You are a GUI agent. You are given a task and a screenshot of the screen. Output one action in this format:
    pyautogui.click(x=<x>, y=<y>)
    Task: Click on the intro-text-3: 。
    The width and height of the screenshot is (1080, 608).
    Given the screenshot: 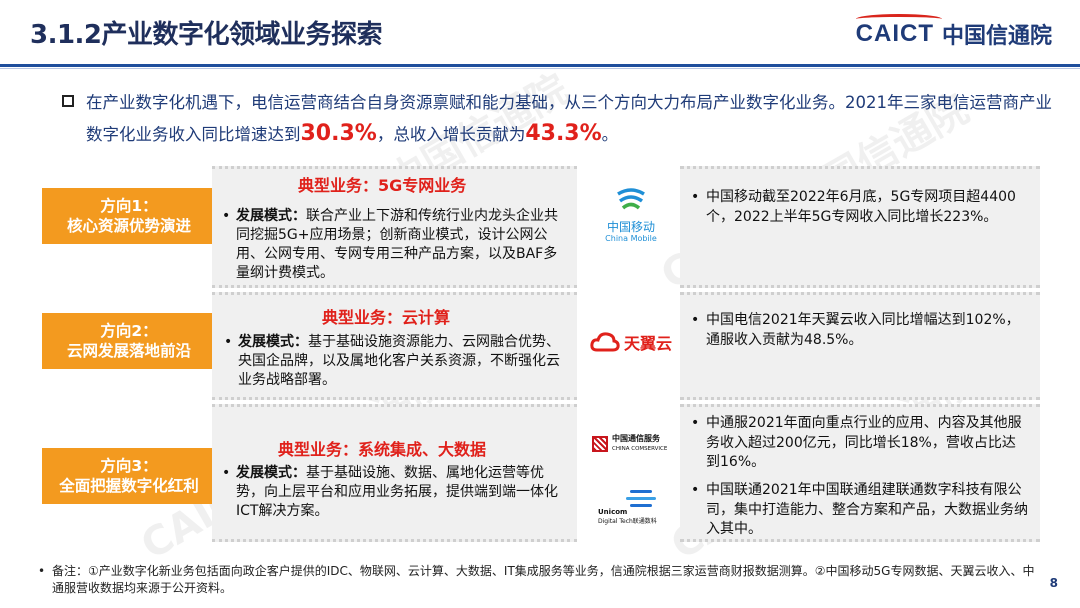 What is the action you would take?
    pyautogui.click(x=610, y=134)
    